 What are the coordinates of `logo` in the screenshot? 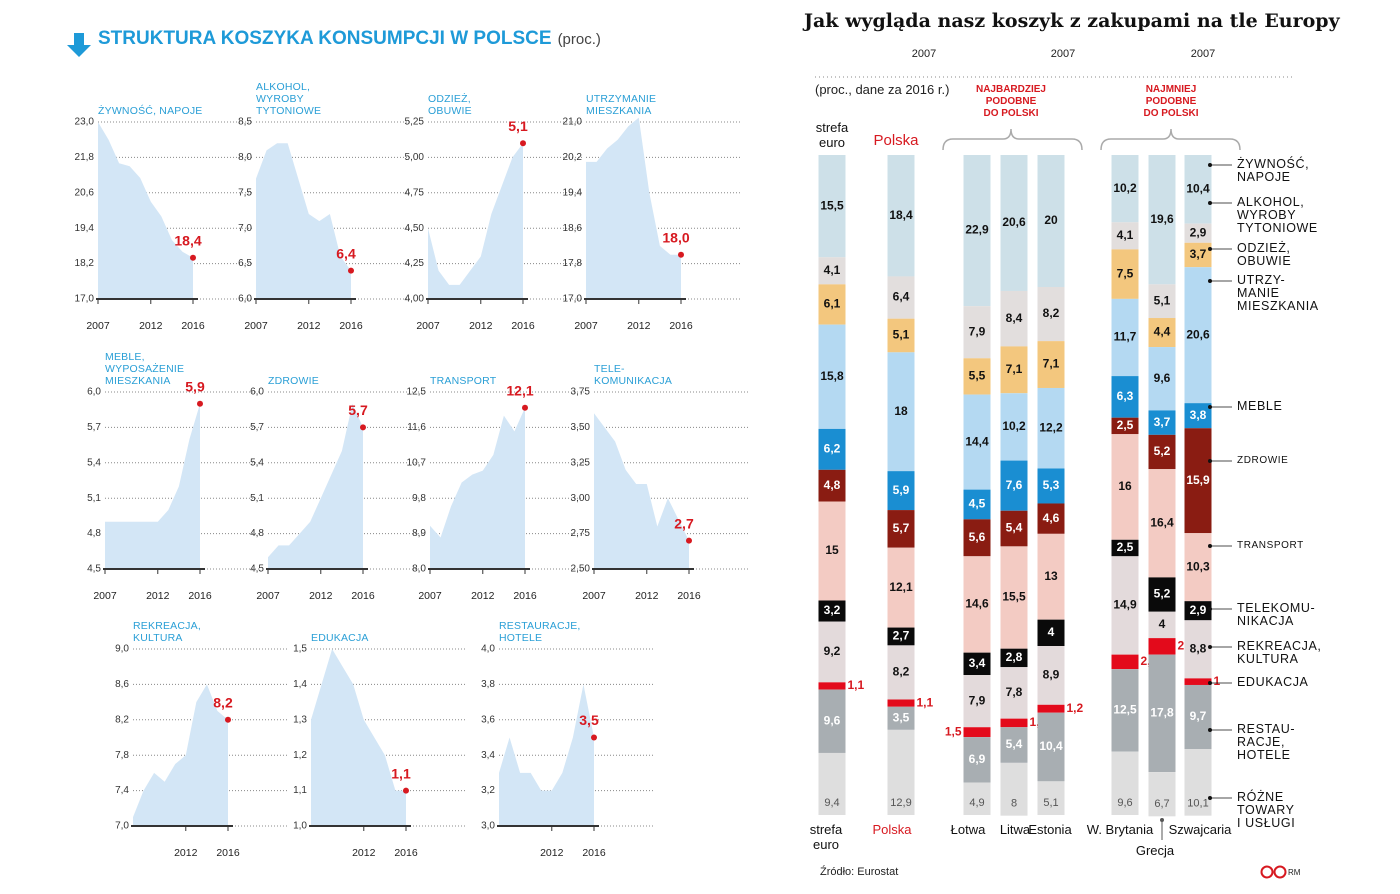 It's located at (1267, 872).